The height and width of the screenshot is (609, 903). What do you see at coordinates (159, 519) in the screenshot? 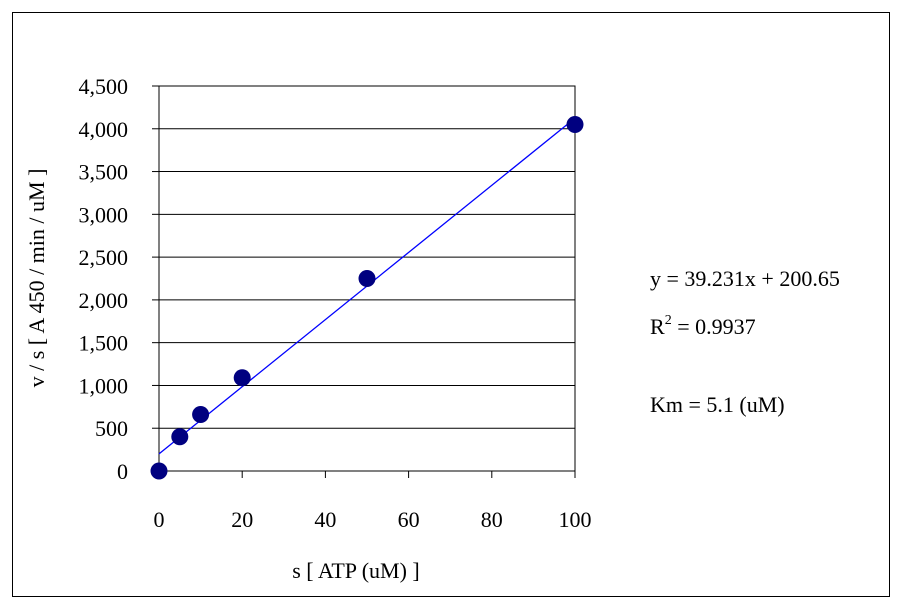
I see `x-tick-label: 0` at bounding box center [159, 519].